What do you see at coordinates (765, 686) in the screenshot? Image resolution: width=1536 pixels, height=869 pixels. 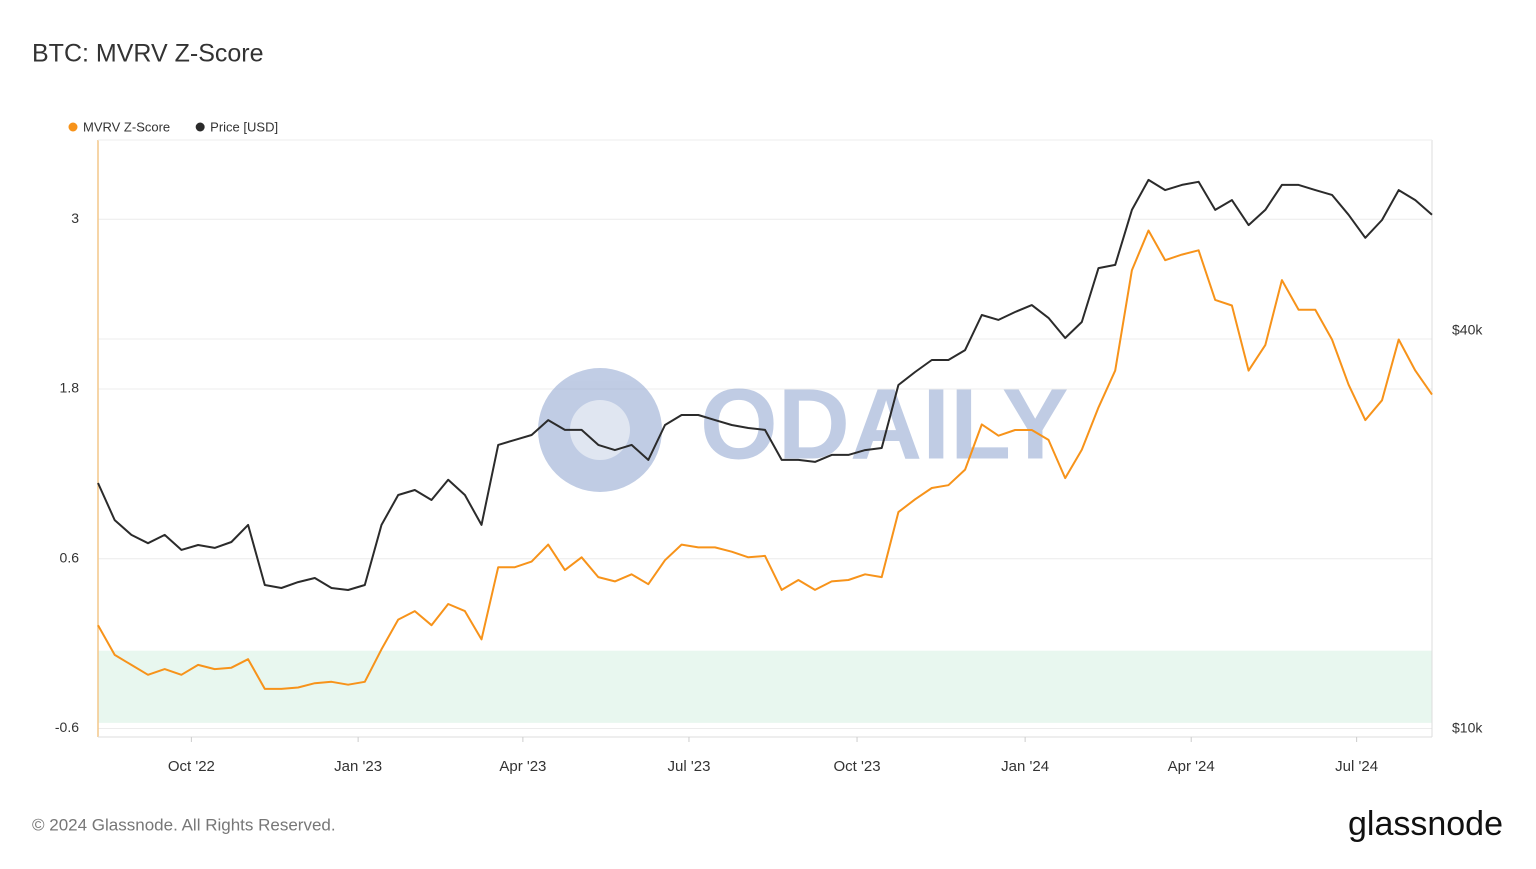 I see `shaded-band` at bounding box center [765, 686].